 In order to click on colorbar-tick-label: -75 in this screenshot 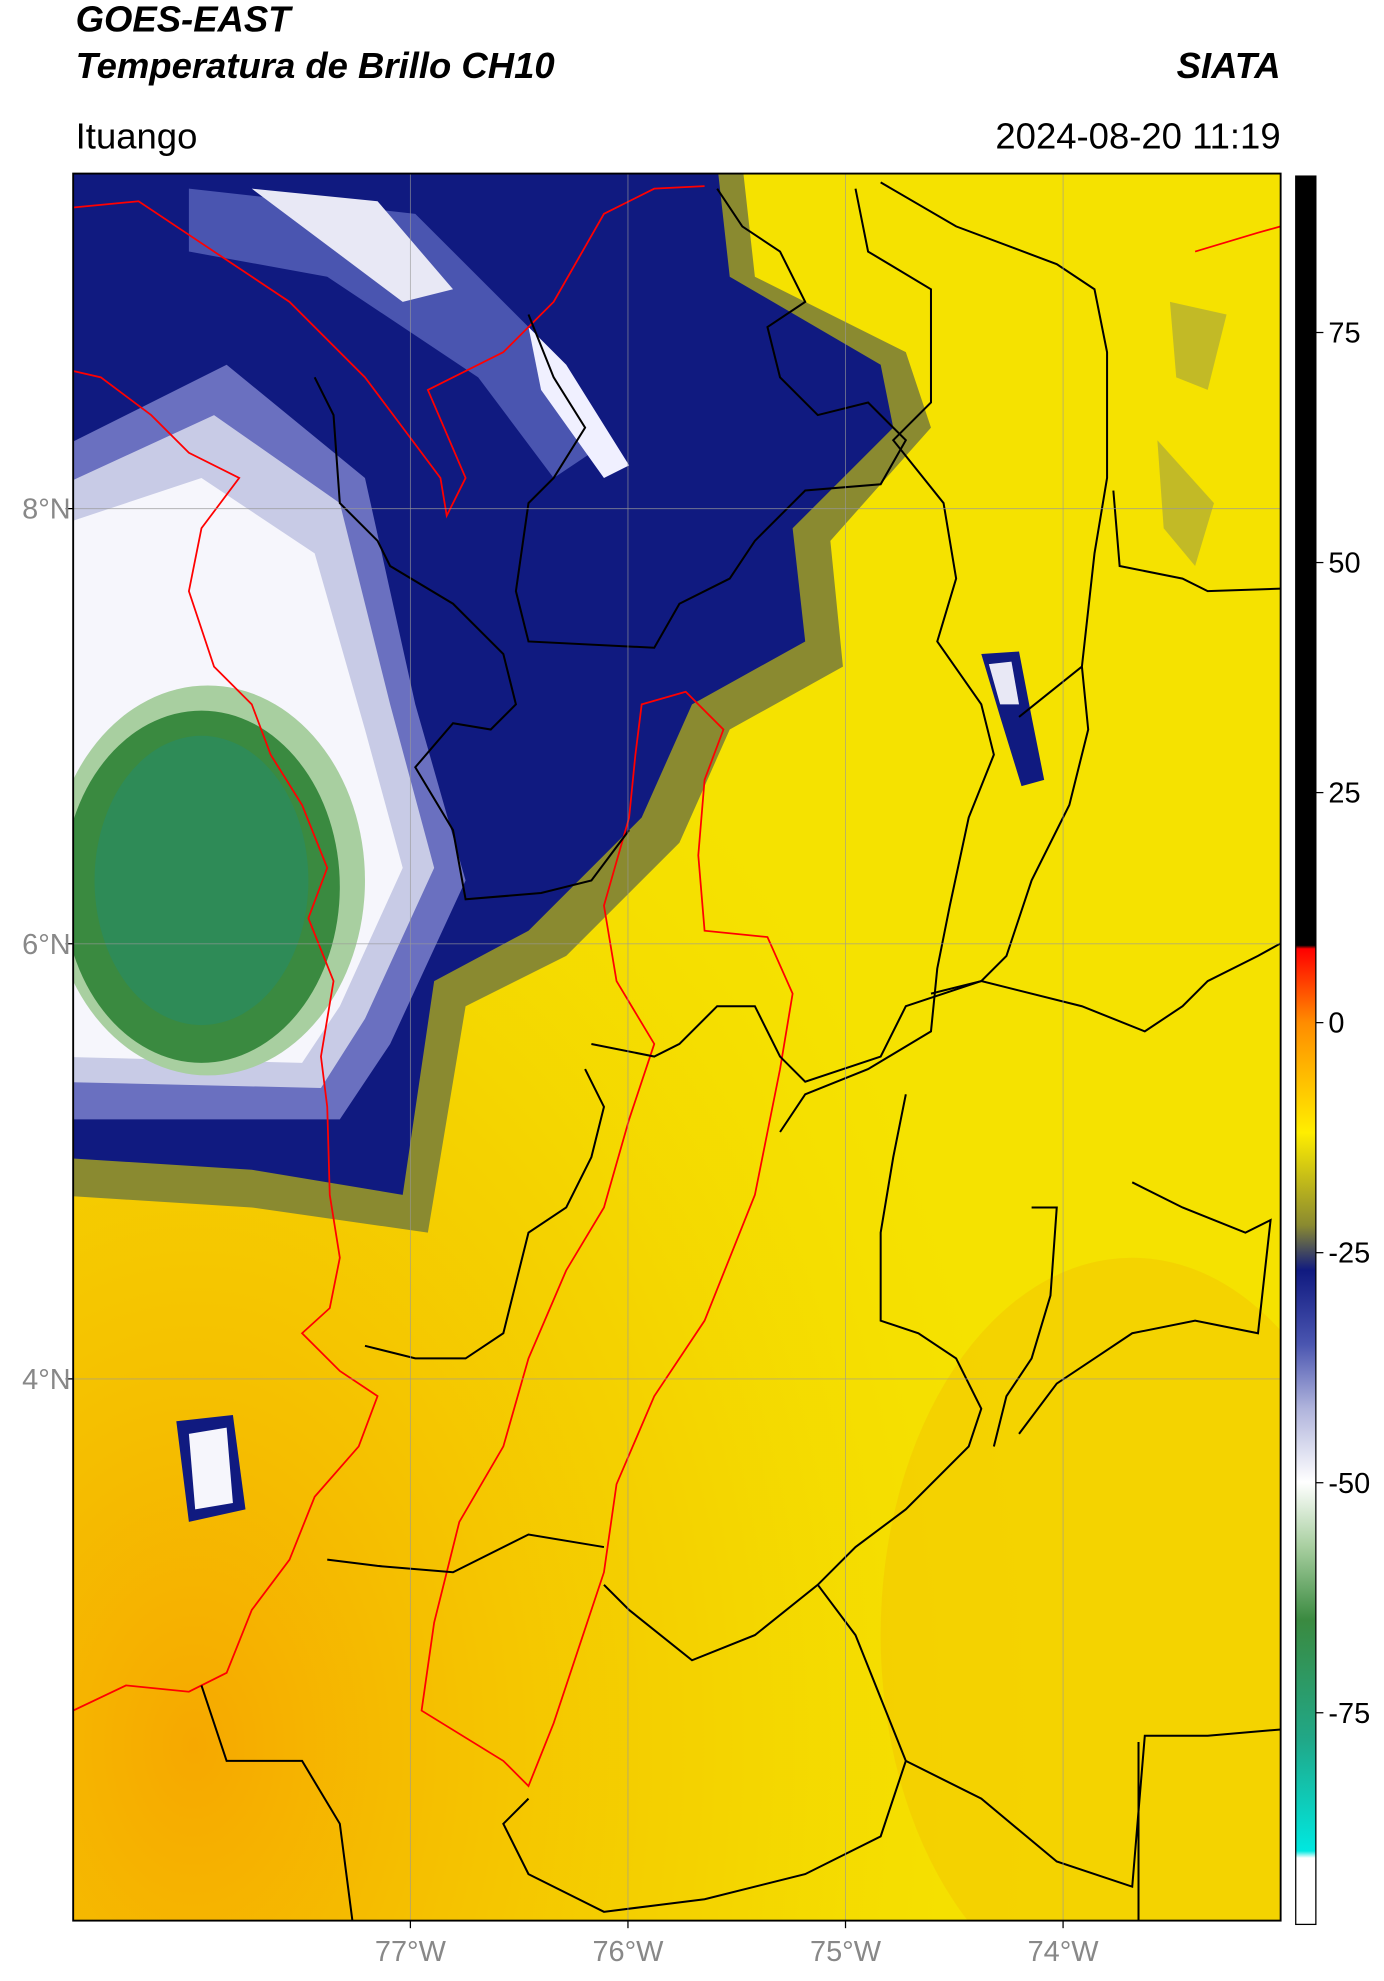, I will do `click(1349, 1714)`.